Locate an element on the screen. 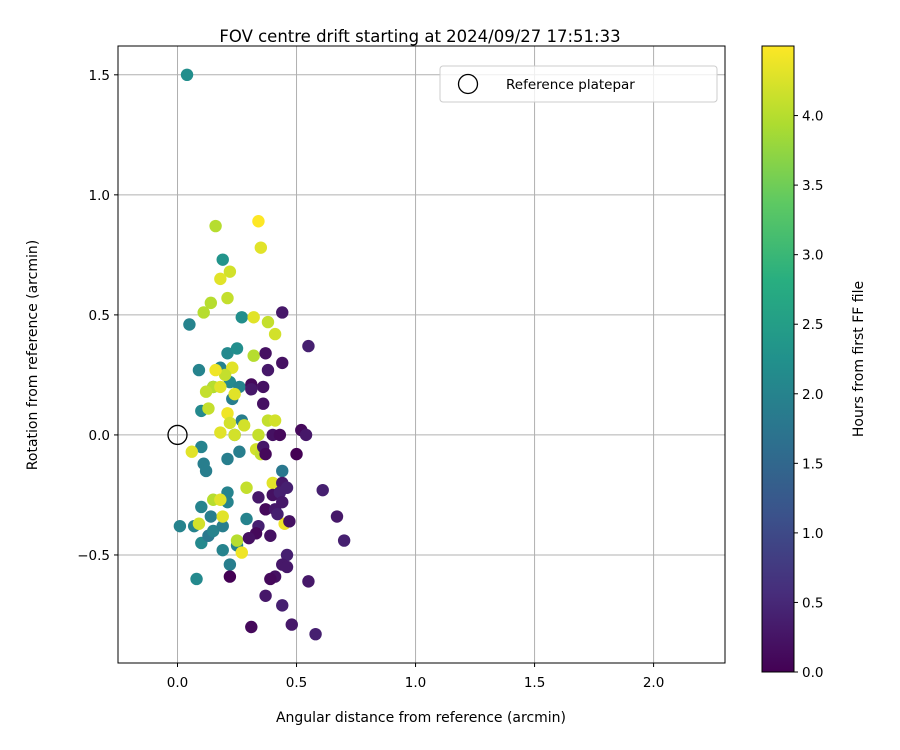 This screenshot has width=900, height=750. legend-marker-reference-platepar is located at coordinates (468, 84).